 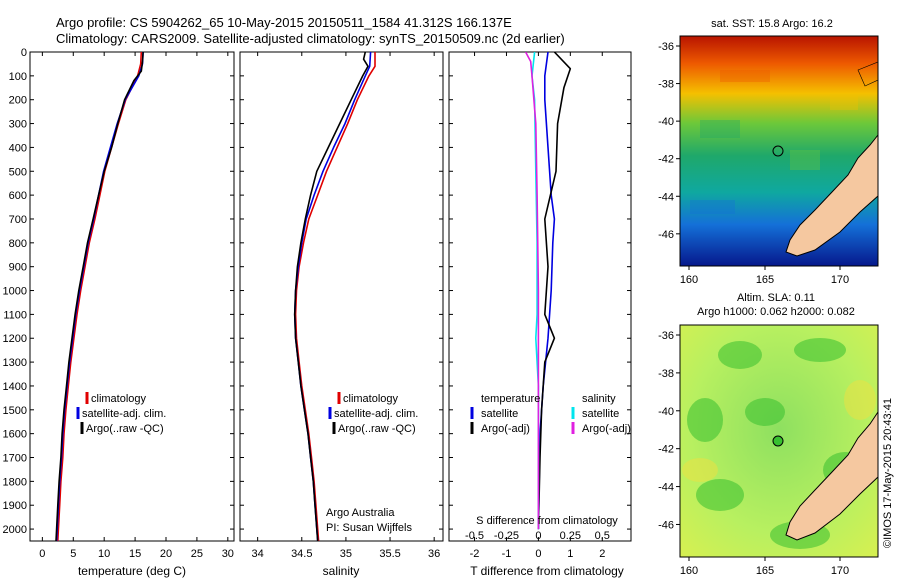 I want to click on temperature-tick-label: 30, so click(x=228, y=554).